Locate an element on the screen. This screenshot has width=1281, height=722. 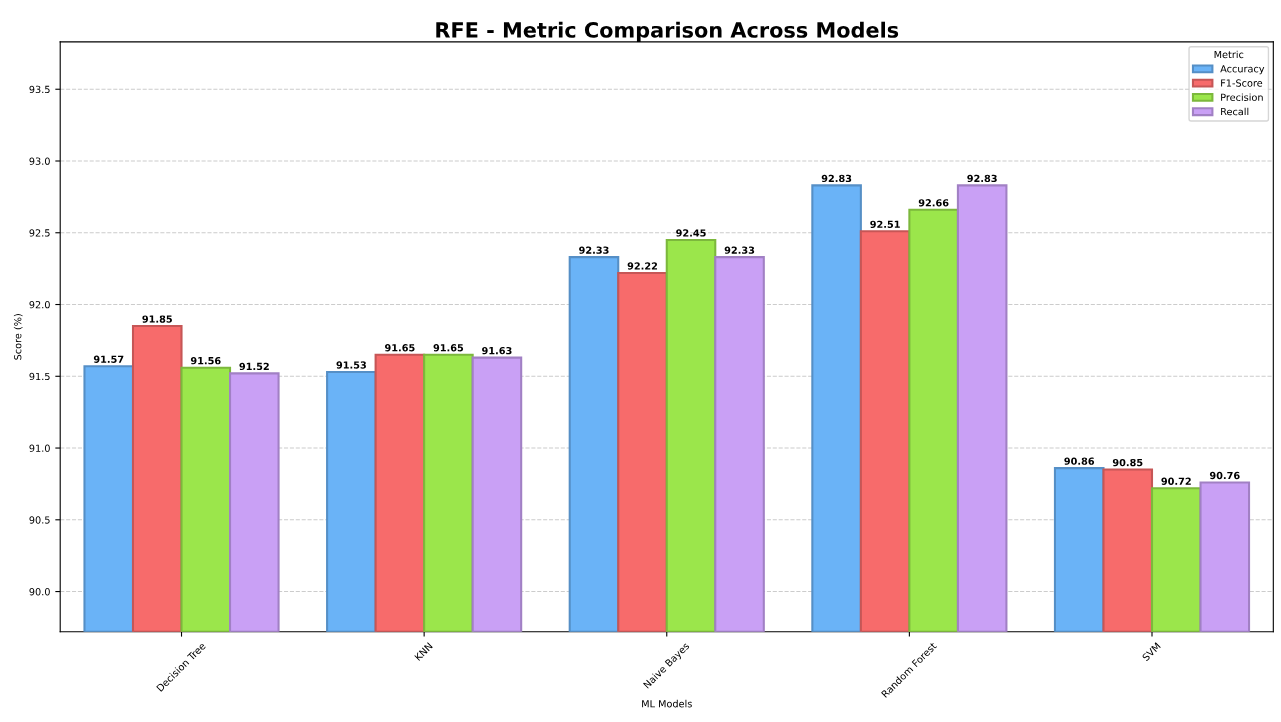
legend-title: Metric is located at coordinates (1229, 54).